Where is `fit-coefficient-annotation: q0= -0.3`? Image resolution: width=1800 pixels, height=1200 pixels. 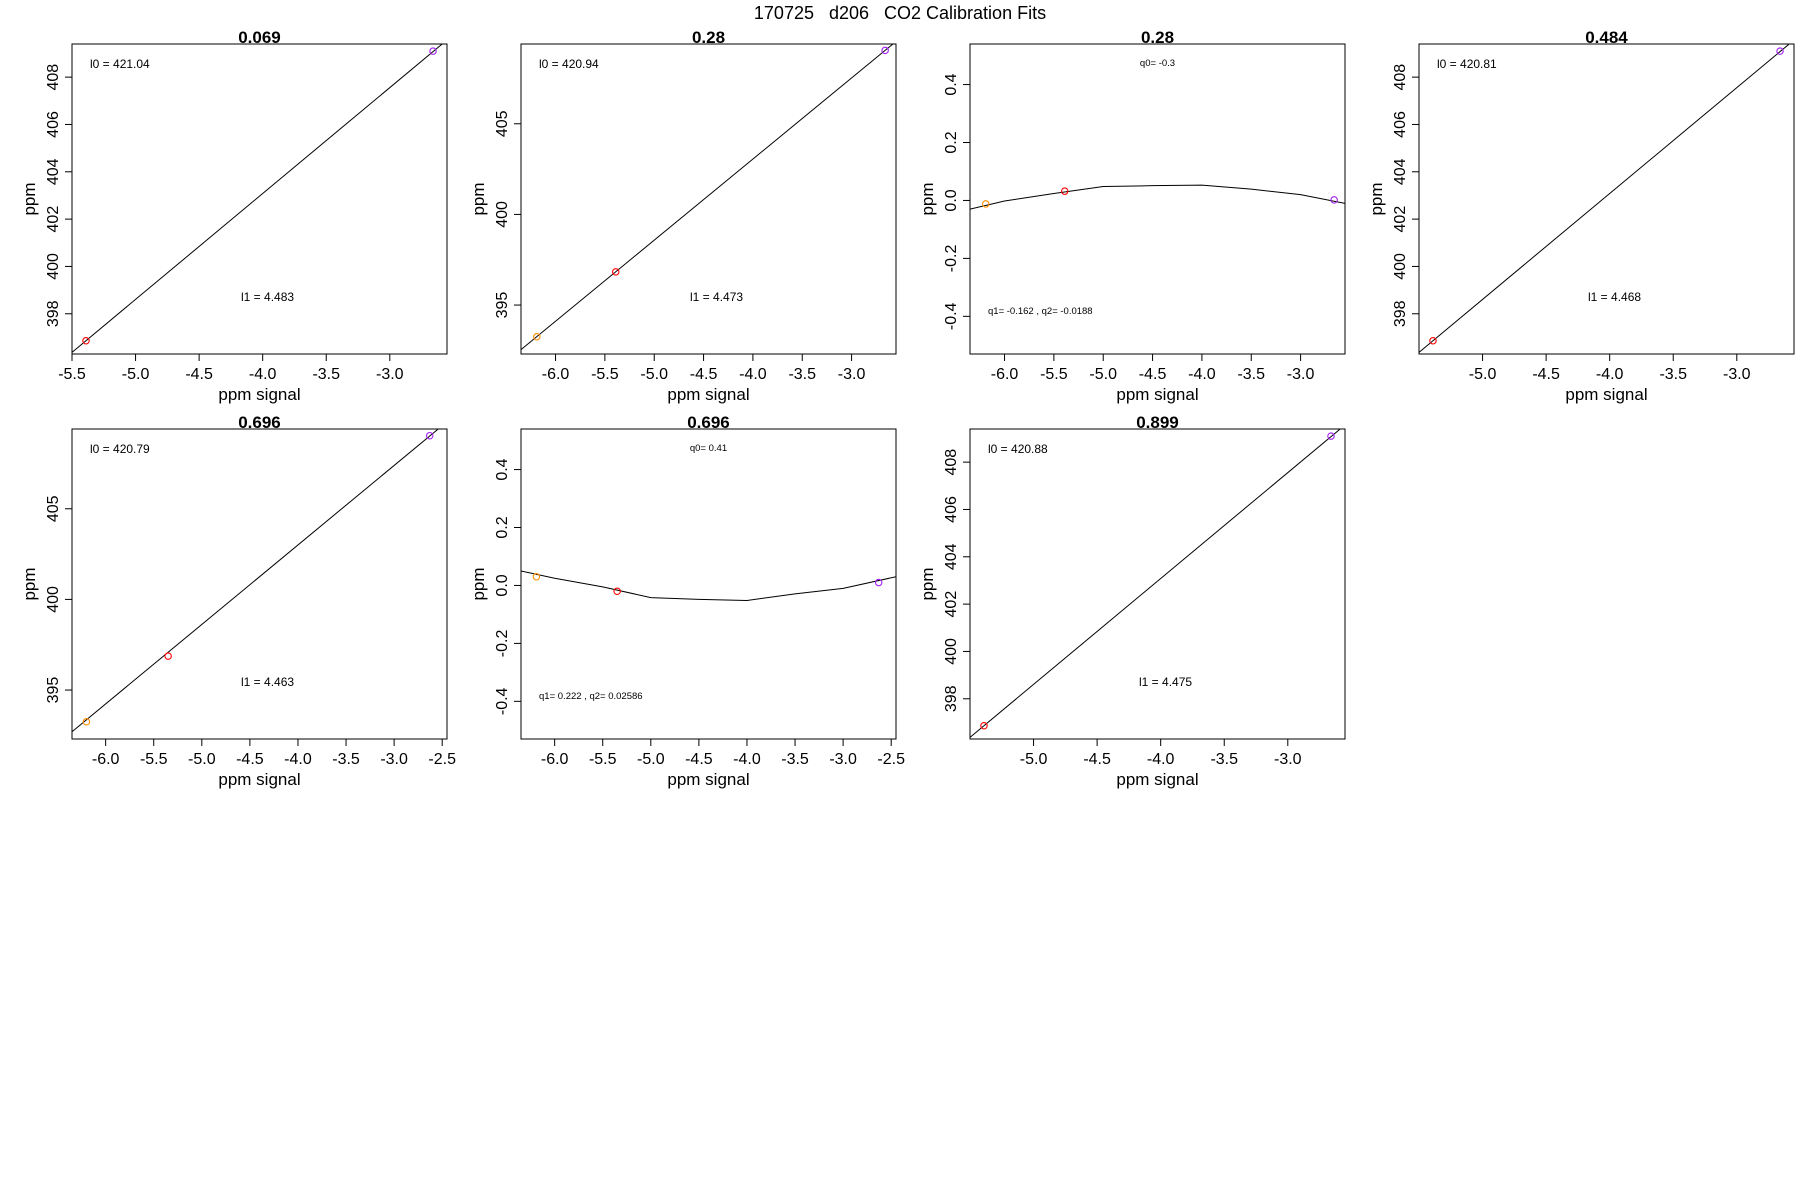
fit-coefficient-annotation: q0= -0.3 is located at coordinates (1157, 63).